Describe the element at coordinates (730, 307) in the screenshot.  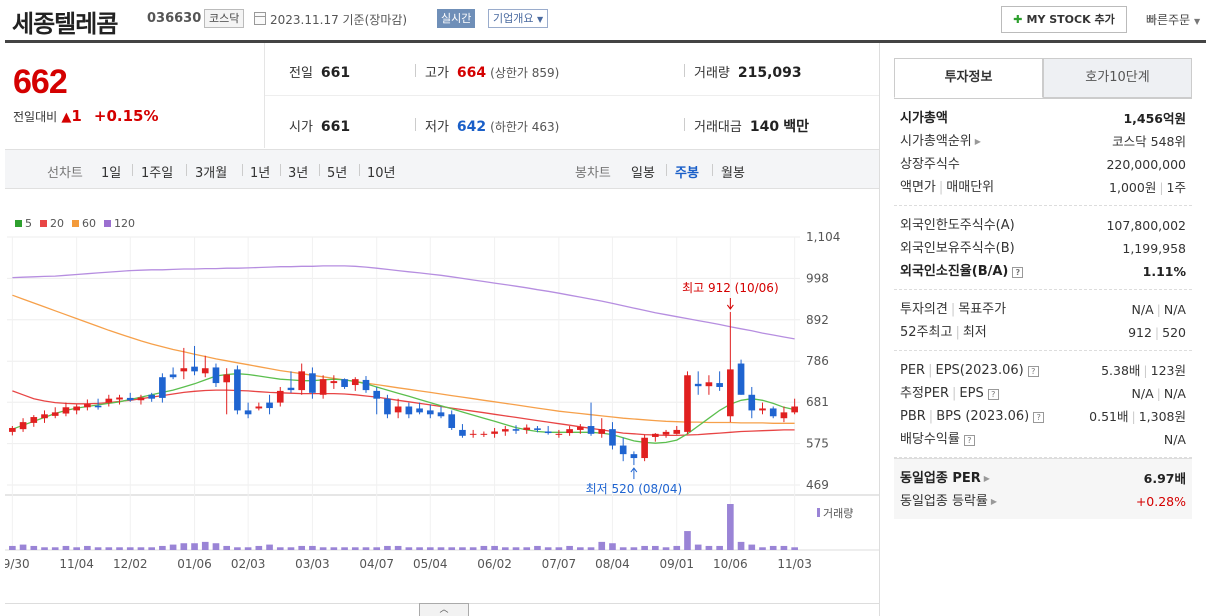
I see `high-arrow-head` at that location.